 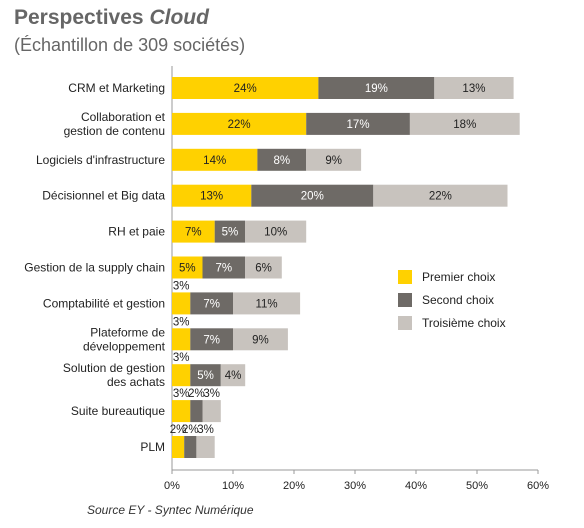 What do you see at coordinates (136, 382) in the screenshot?
I see `category-label: des achats` at bounding box center [136, 382].